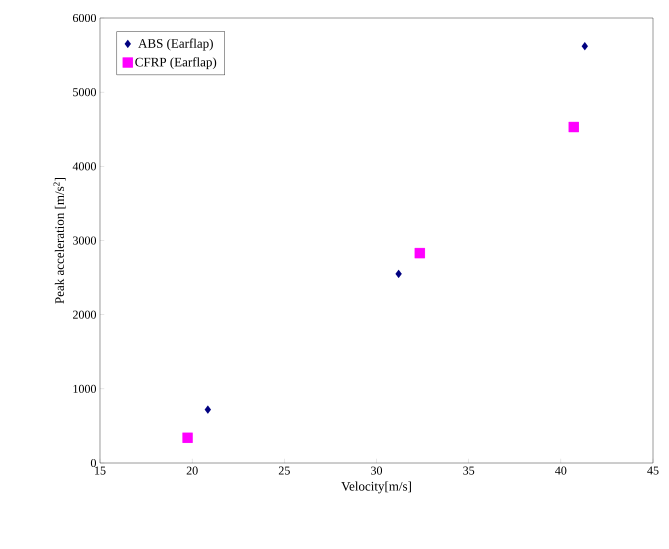  What do you see at coordinates (84, 314) in the screenshot?
I see `y-tick-label: 2000` at bounding box center [84, 314].